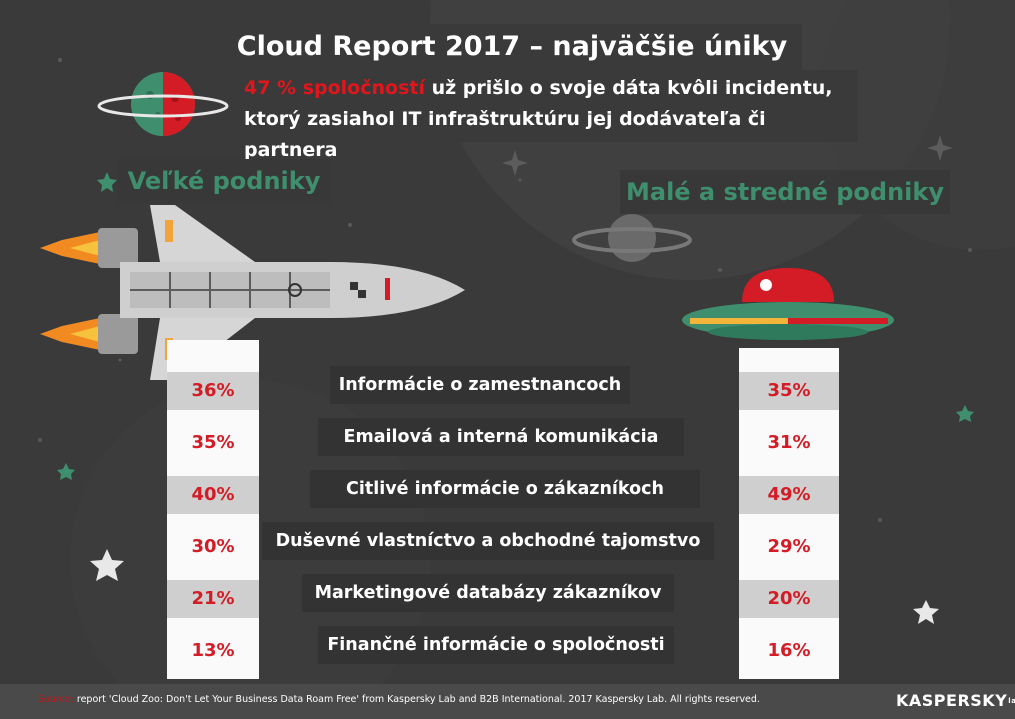 Image resolution: width=1015 pixels, height=719 pixels. I want to click on footer-bar, so click(507, 701).